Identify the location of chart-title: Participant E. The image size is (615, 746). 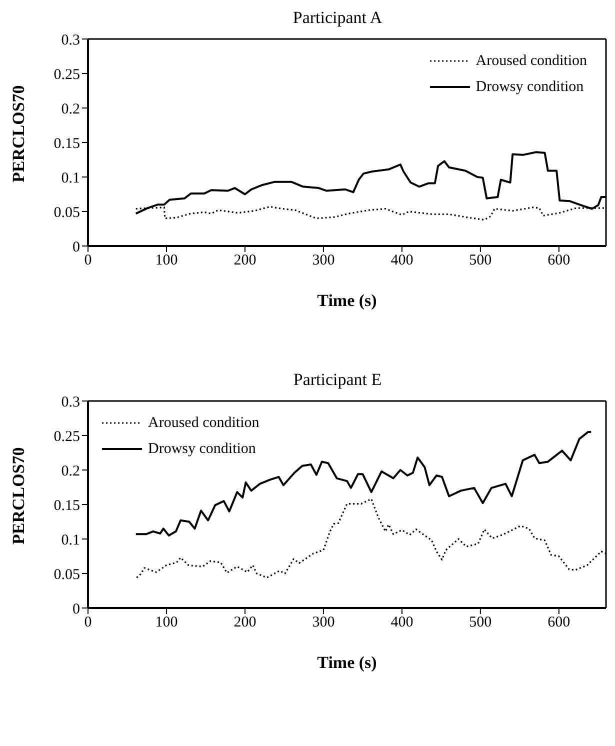
(337, 380).